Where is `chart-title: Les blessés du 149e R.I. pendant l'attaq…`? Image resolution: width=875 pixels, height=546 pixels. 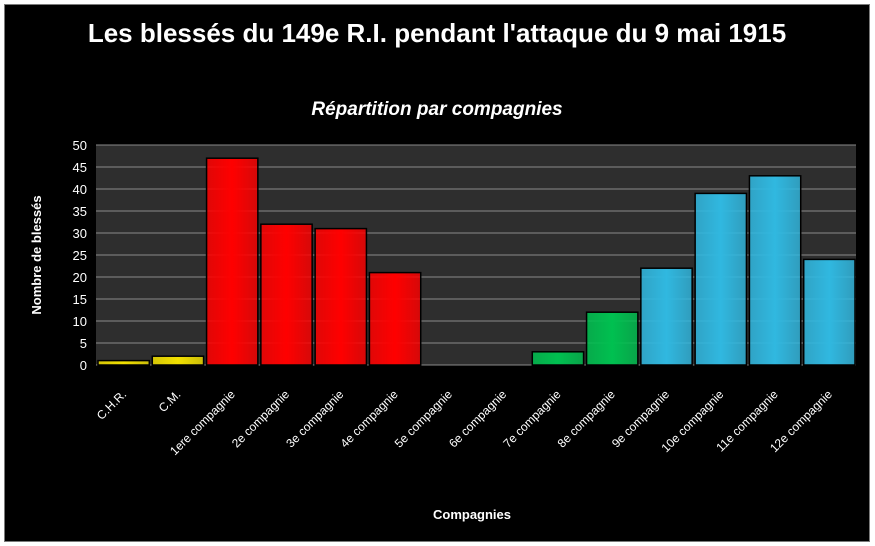 chart-title: Les blessés du 149e R.I. pendant l'attaq… is located at coordinates (437, 33).